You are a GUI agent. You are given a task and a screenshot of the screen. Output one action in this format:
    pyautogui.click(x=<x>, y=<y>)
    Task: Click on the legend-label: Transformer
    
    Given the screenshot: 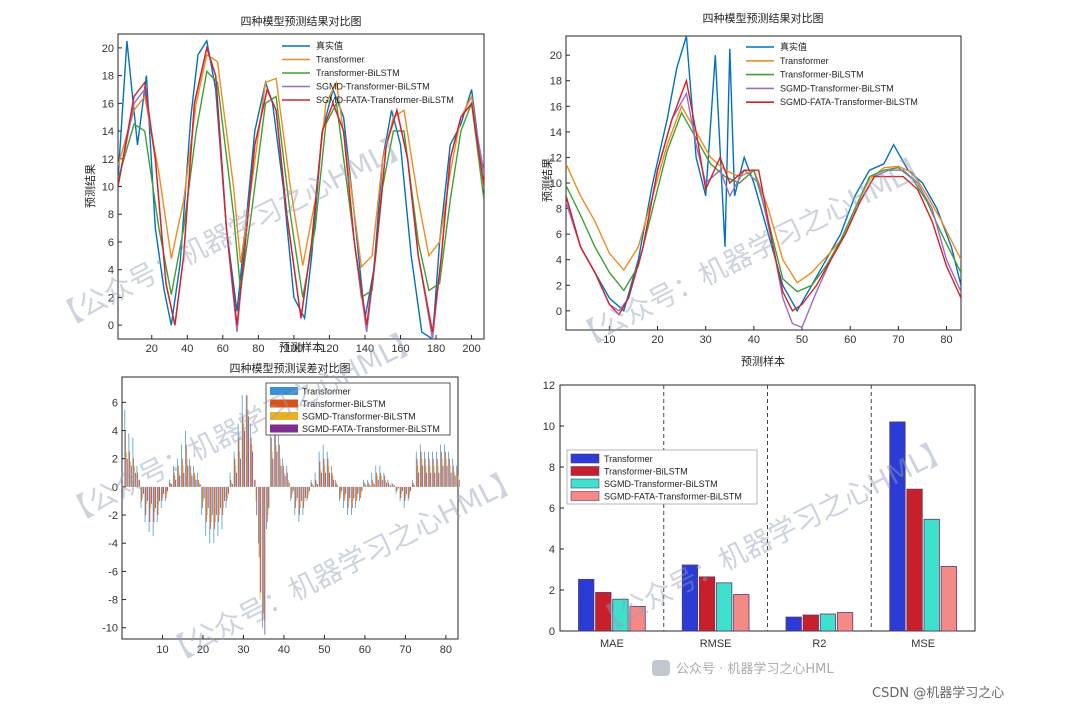 What is the action you would take?
    pyautogui.click(x=628, y=459)
    